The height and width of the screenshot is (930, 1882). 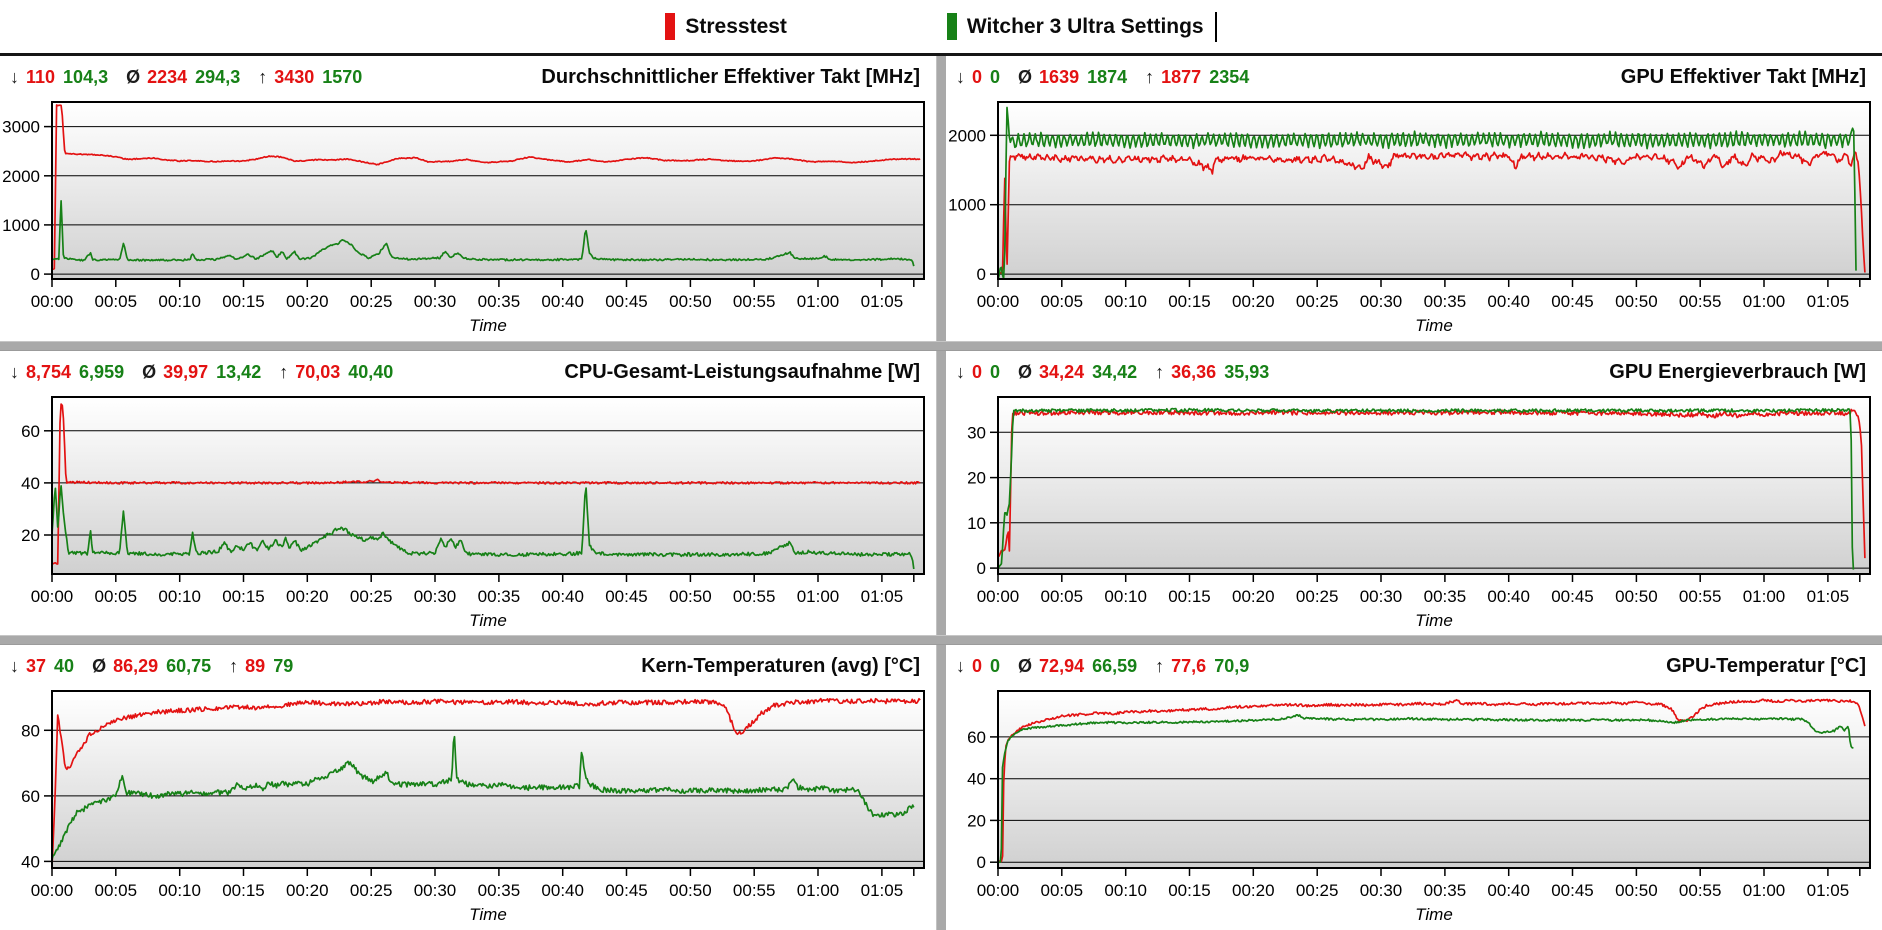 What do you see at coordinates (690, 596) in the screenshot?
I see `x-tick-label: 00:50` at bounding box center [690, 596].